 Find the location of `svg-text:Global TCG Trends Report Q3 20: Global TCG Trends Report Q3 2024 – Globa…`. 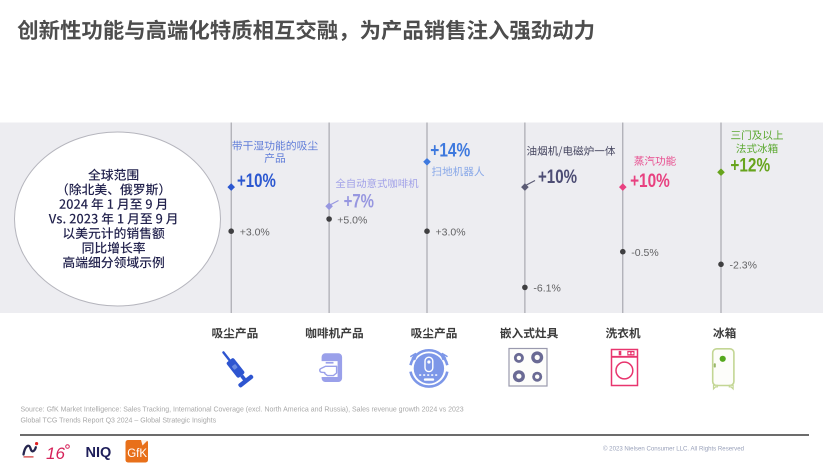

svg-text:Global TCG Trends Report Q3 20: Global TCG Trends Report Q3 2024 – Globa… is located at coordinates (119, 421).